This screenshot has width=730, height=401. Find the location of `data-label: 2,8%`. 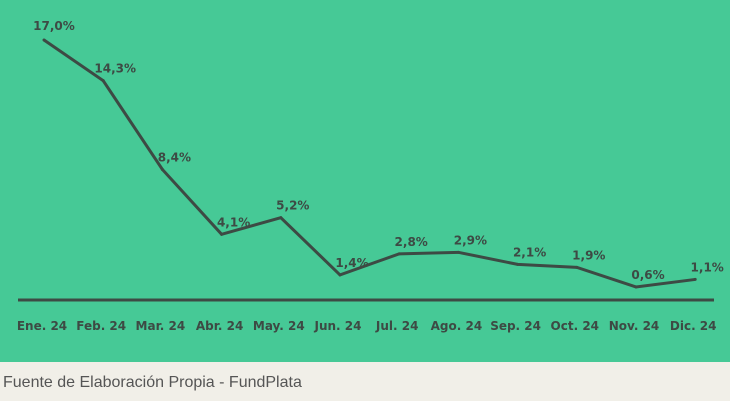

data-label: 2,8% is located at coordinates (411, 242).